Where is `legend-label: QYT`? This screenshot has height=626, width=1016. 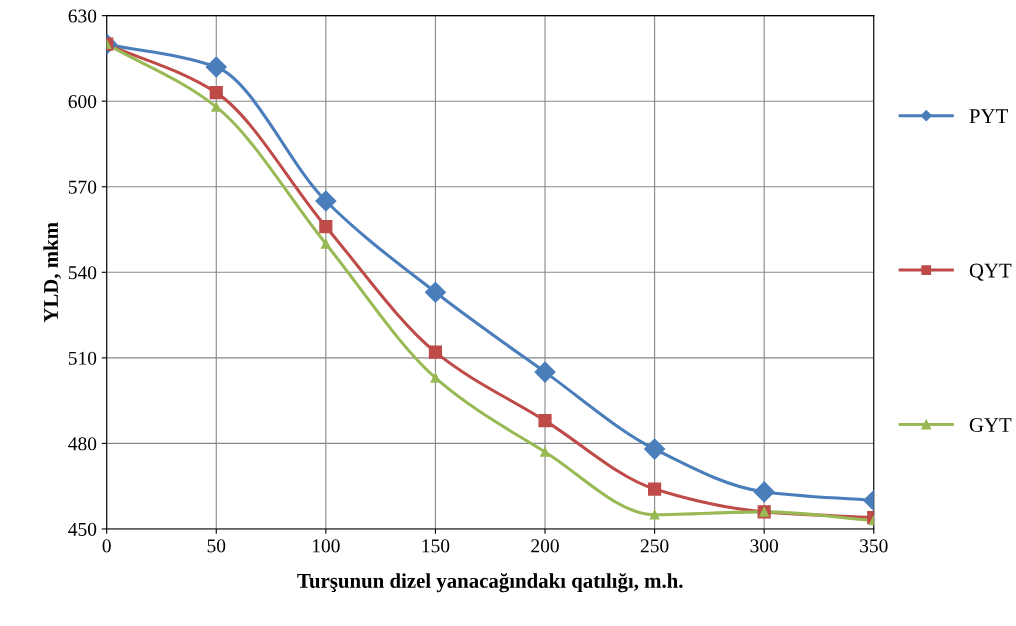
legend-label: QYT is located at coordinates (990, 272).